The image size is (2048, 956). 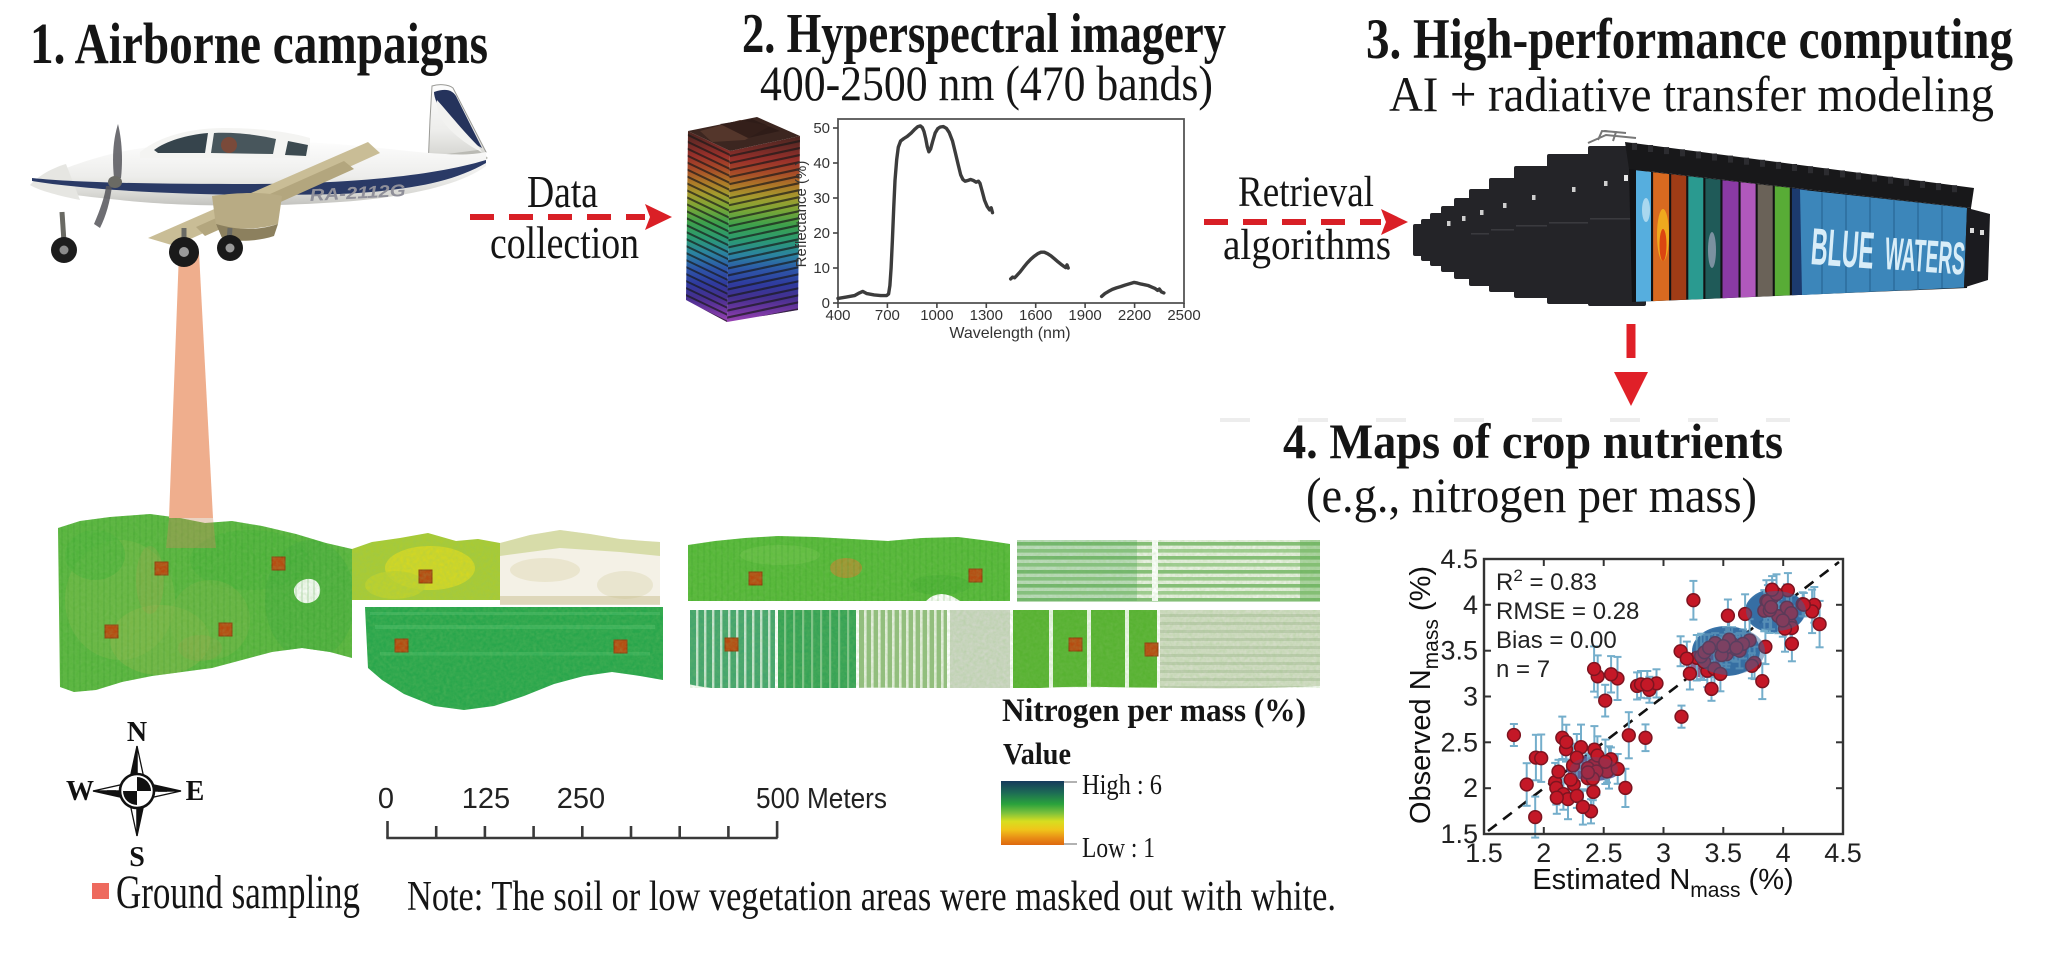 What do you see at coordinates (821, 163) in the screenshot?
I see `svg-text: 40` at bounding box center [821, 163].